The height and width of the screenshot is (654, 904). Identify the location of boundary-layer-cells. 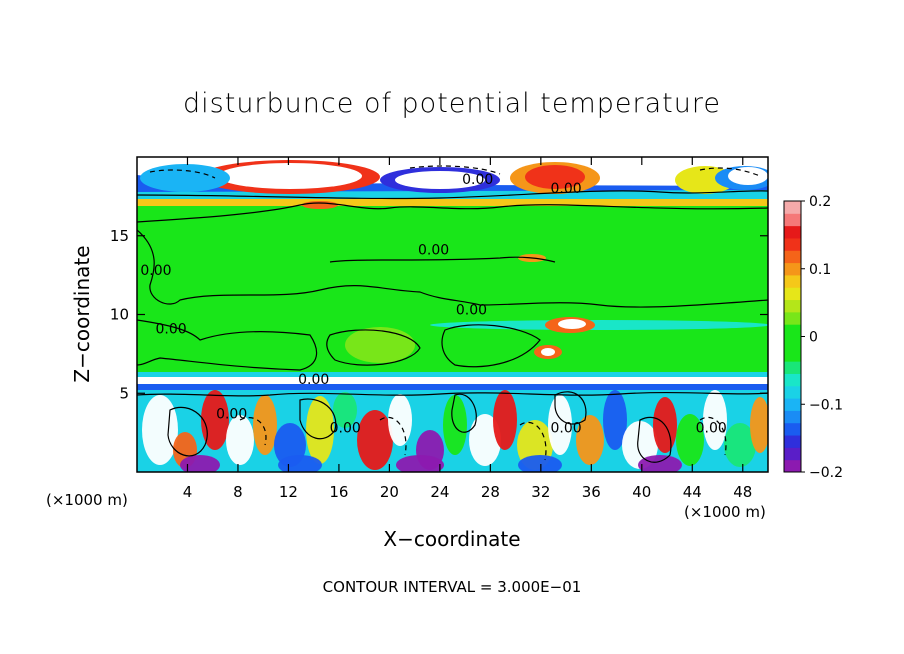
(455, 431).